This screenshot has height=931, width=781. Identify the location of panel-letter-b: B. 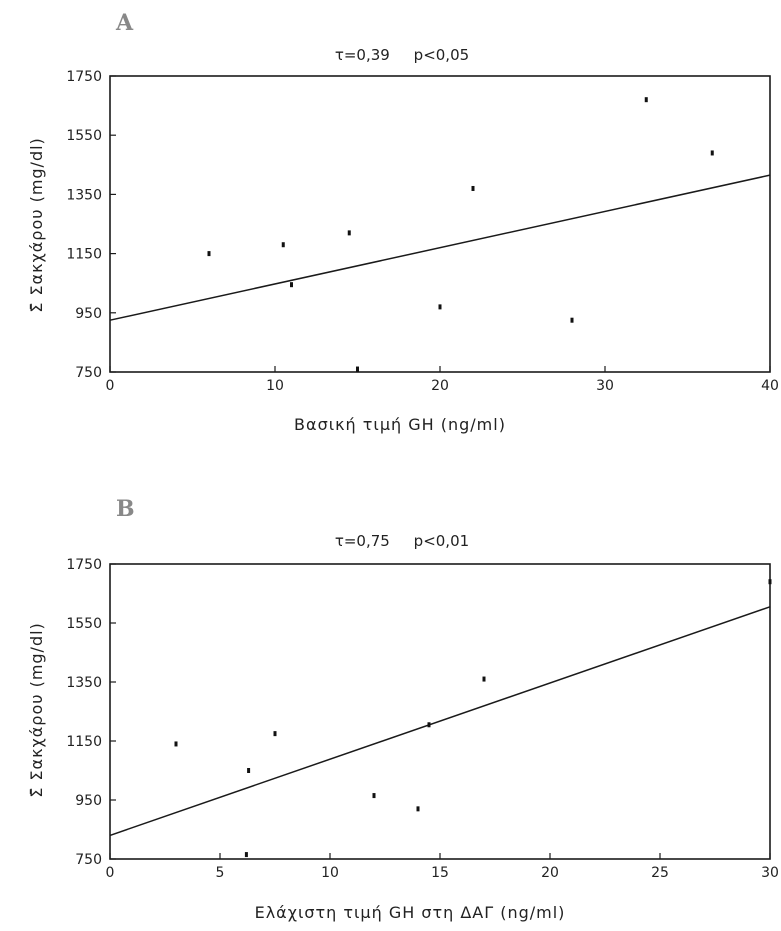
(125, 509).